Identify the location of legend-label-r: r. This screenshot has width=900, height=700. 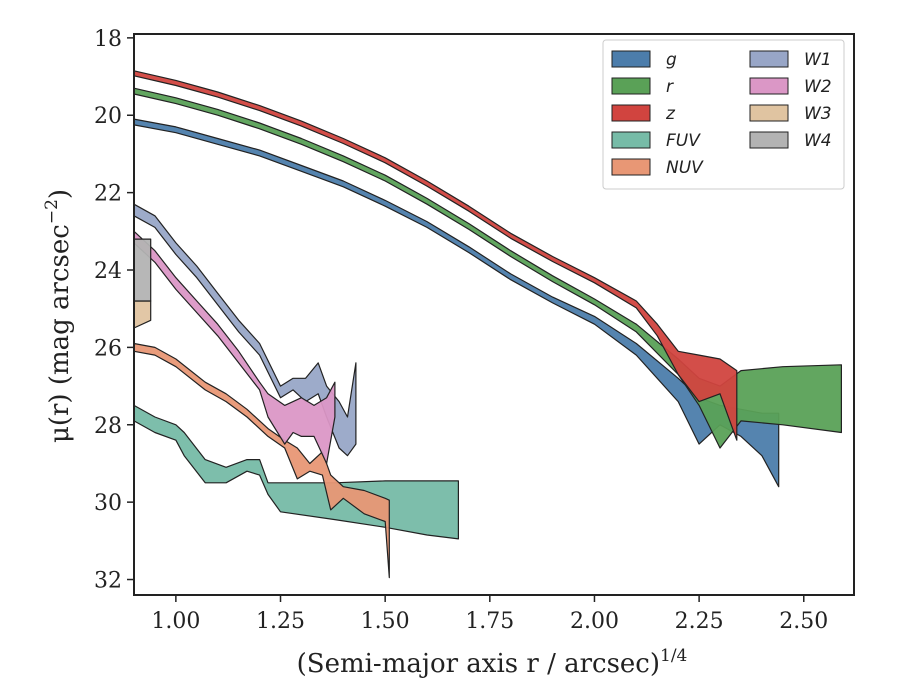
(670, 87).